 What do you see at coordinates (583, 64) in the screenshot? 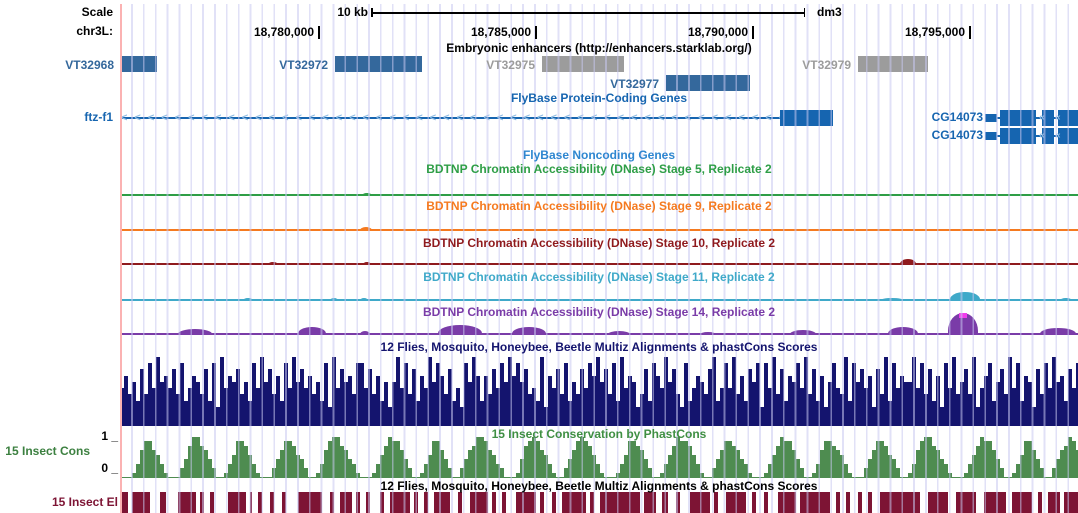
I see `enhancer-box-VT32975` at bounding box center [583, 64].